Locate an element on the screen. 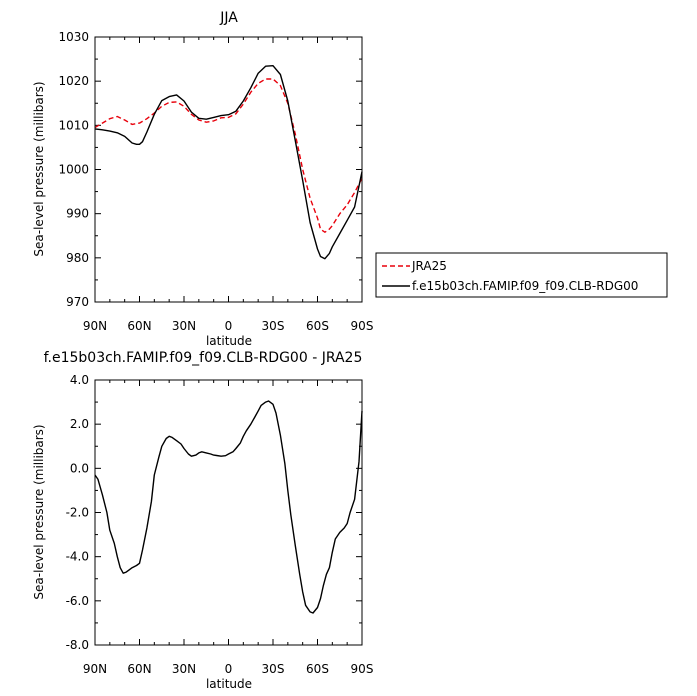  bottom-x-tick-label: 0 is located at coordinates (229, 669).